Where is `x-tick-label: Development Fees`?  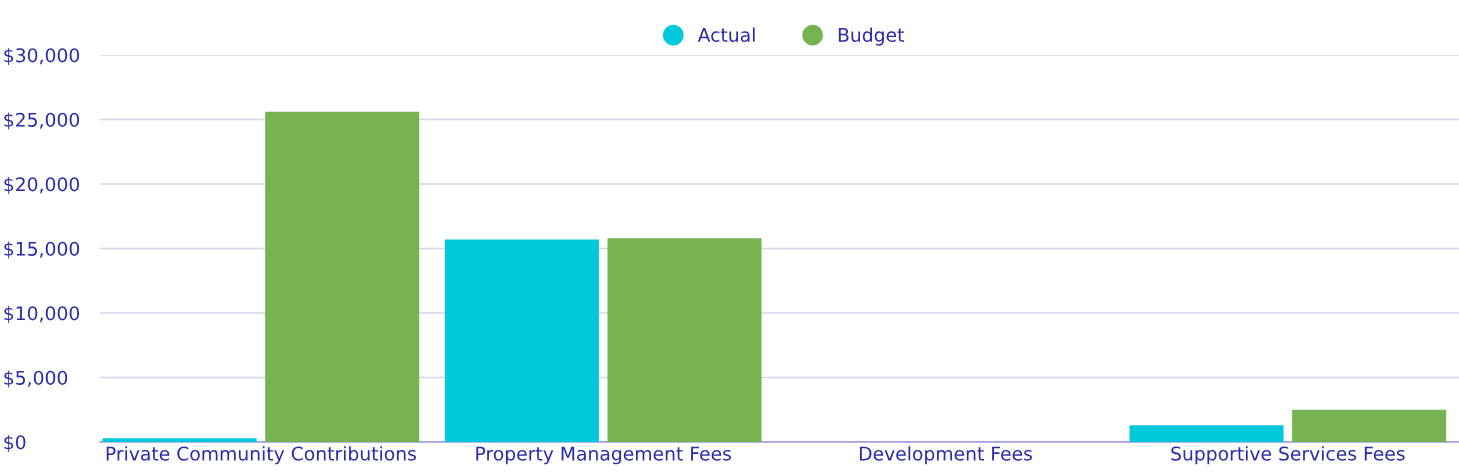 x-tick-label: Development Fees is located at coordinates (945, 455).